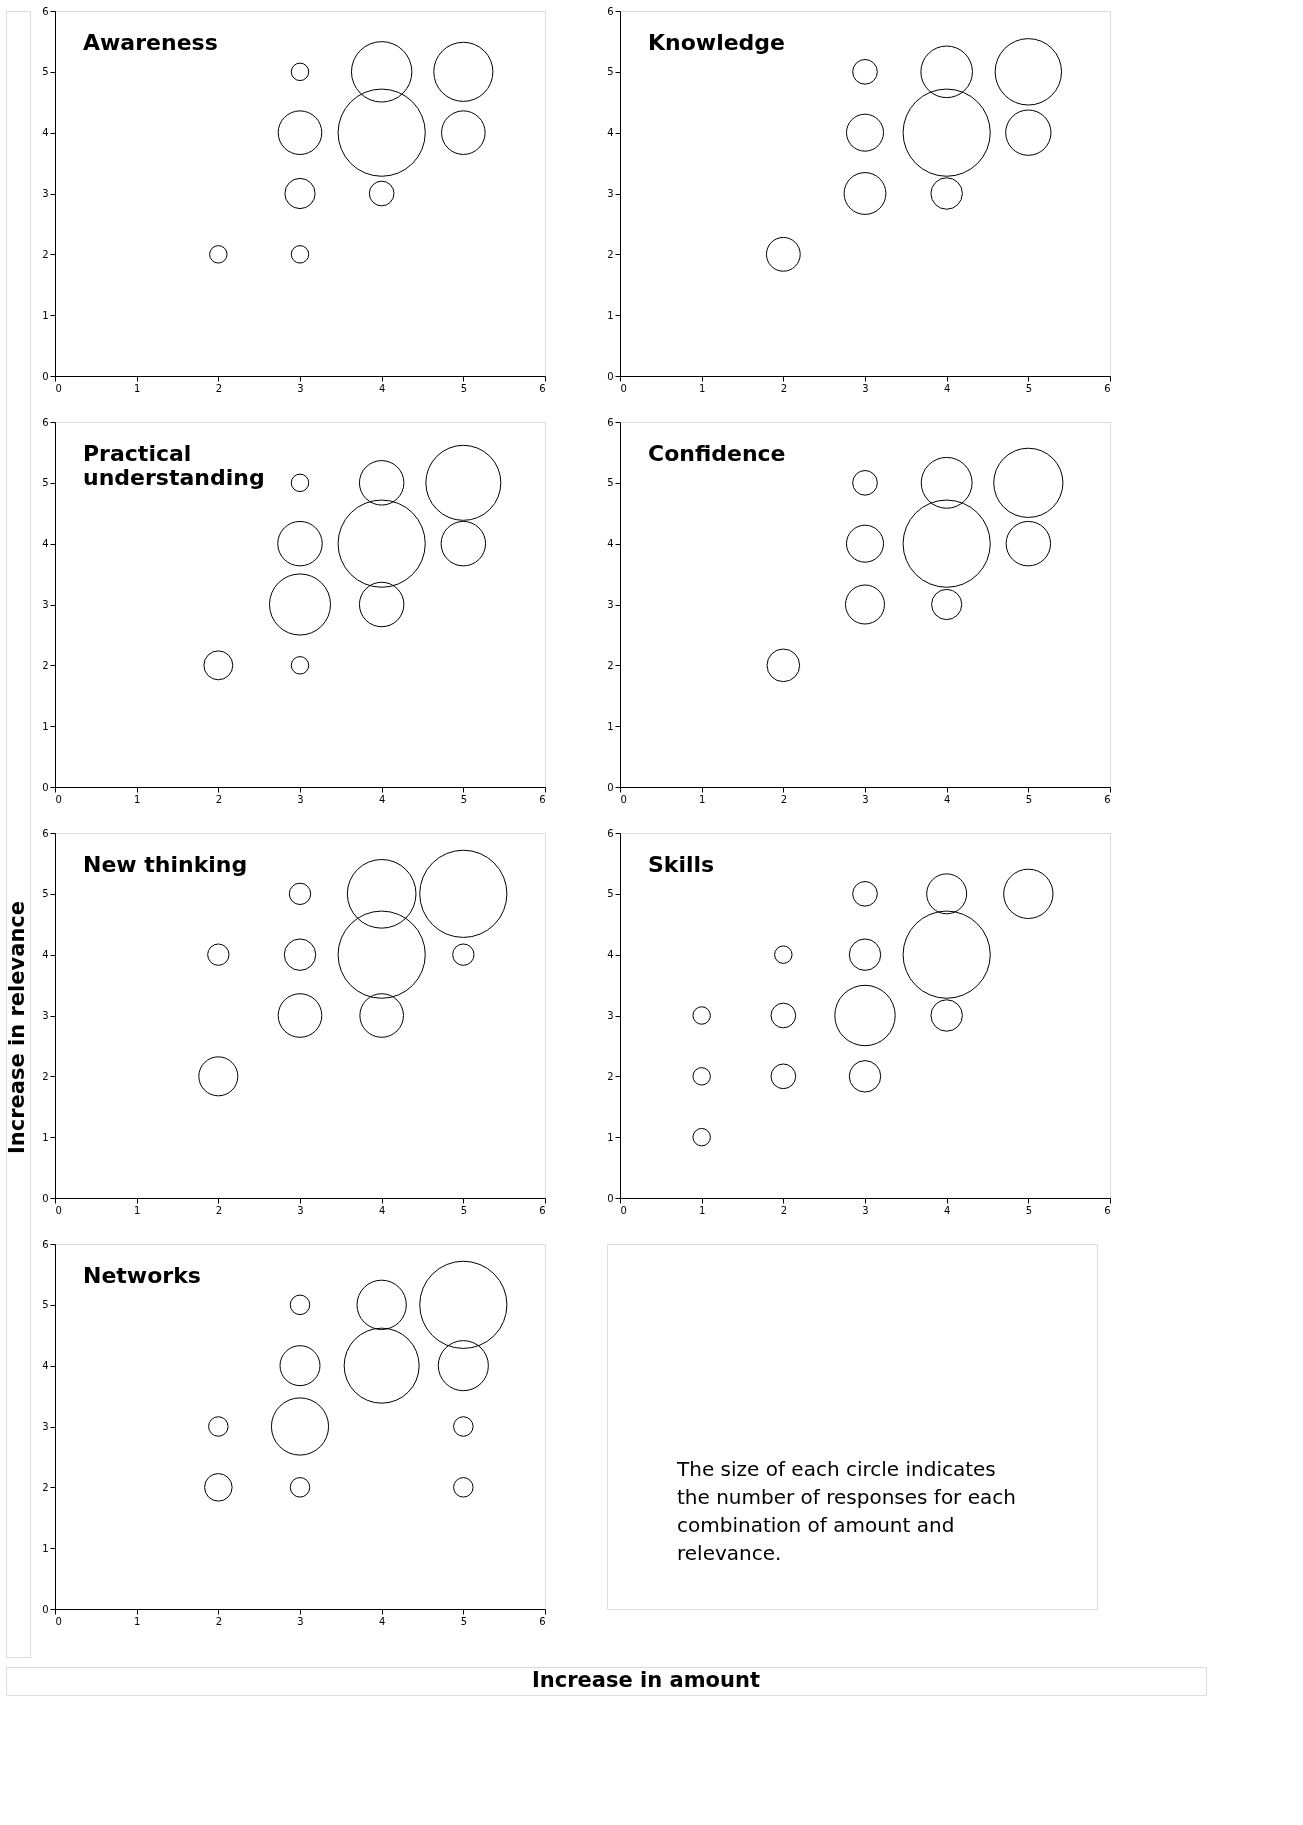 The image size is (1303, 1825). I want to click on text: Knowledge, so click(717, 42).